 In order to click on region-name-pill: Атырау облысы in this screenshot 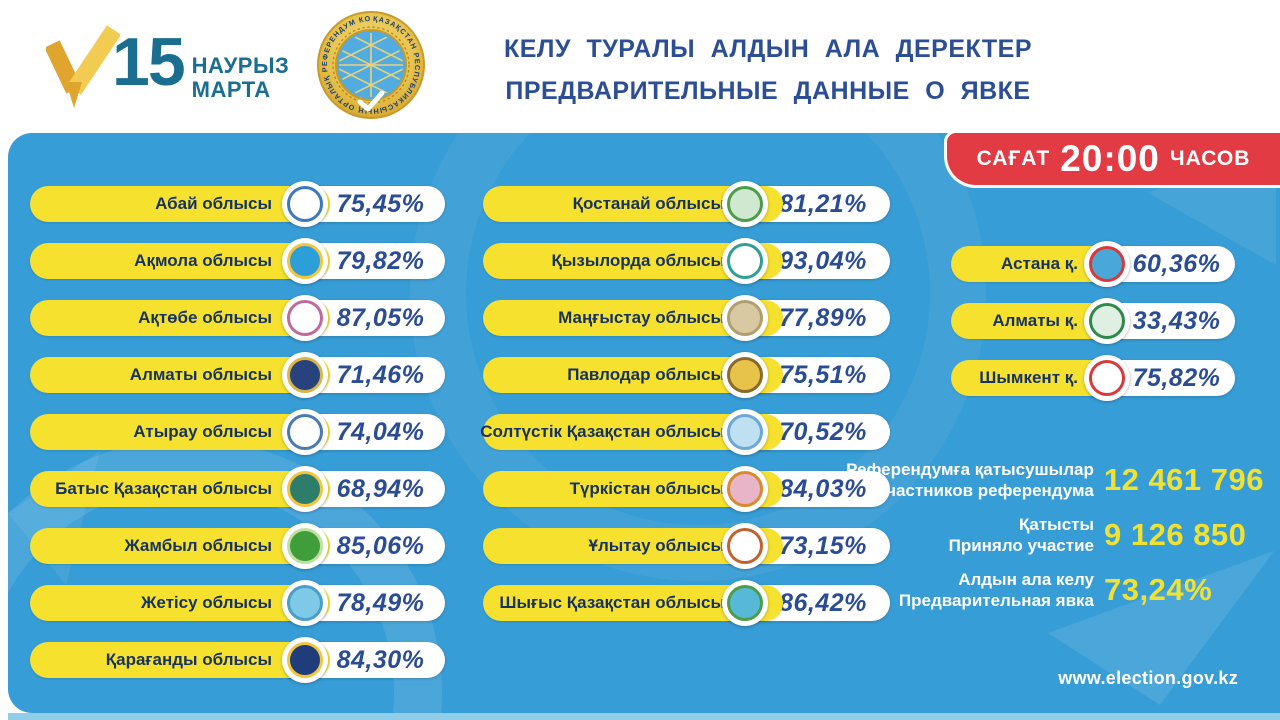, I will do `click(180, 432)`.